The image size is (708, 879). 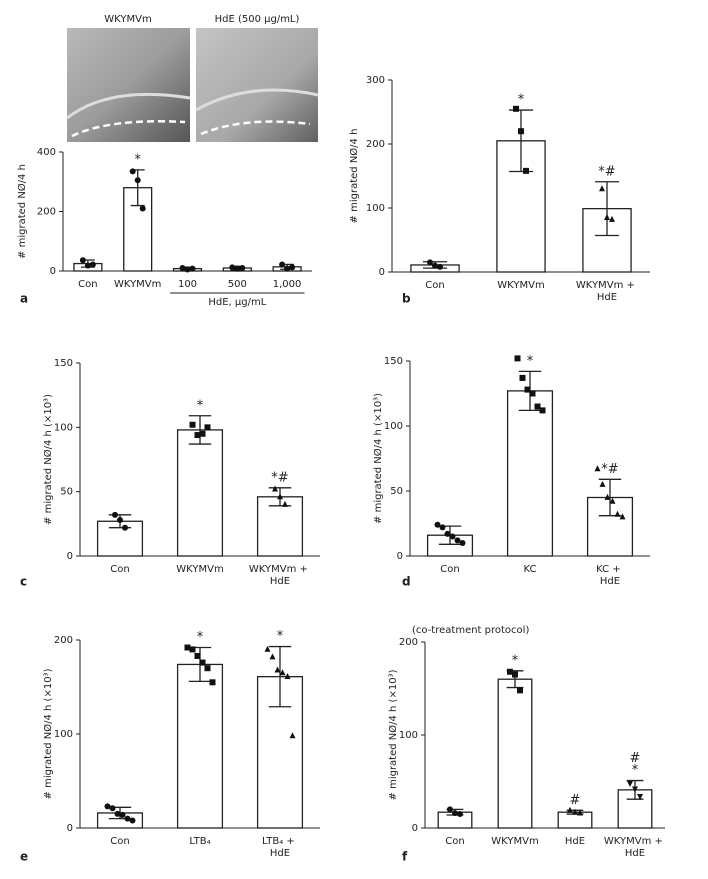 What do you see at coordinates (393, 361) in the screenshot?
I see `y-tick-label: 150` at bounding box center [393, 361].